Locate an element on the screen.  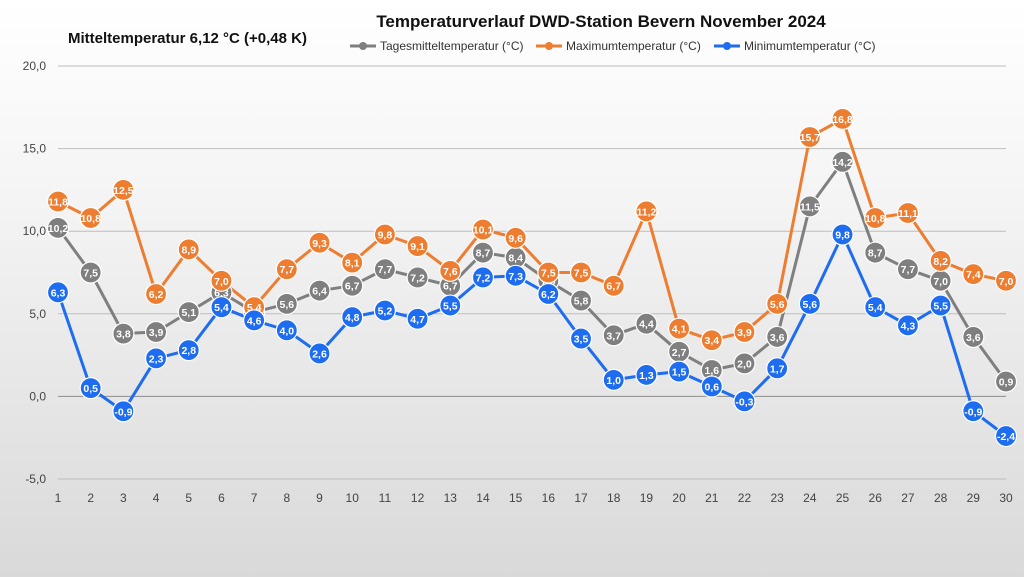
data-label-max: 9,6 is located at coordinates (515, 239).